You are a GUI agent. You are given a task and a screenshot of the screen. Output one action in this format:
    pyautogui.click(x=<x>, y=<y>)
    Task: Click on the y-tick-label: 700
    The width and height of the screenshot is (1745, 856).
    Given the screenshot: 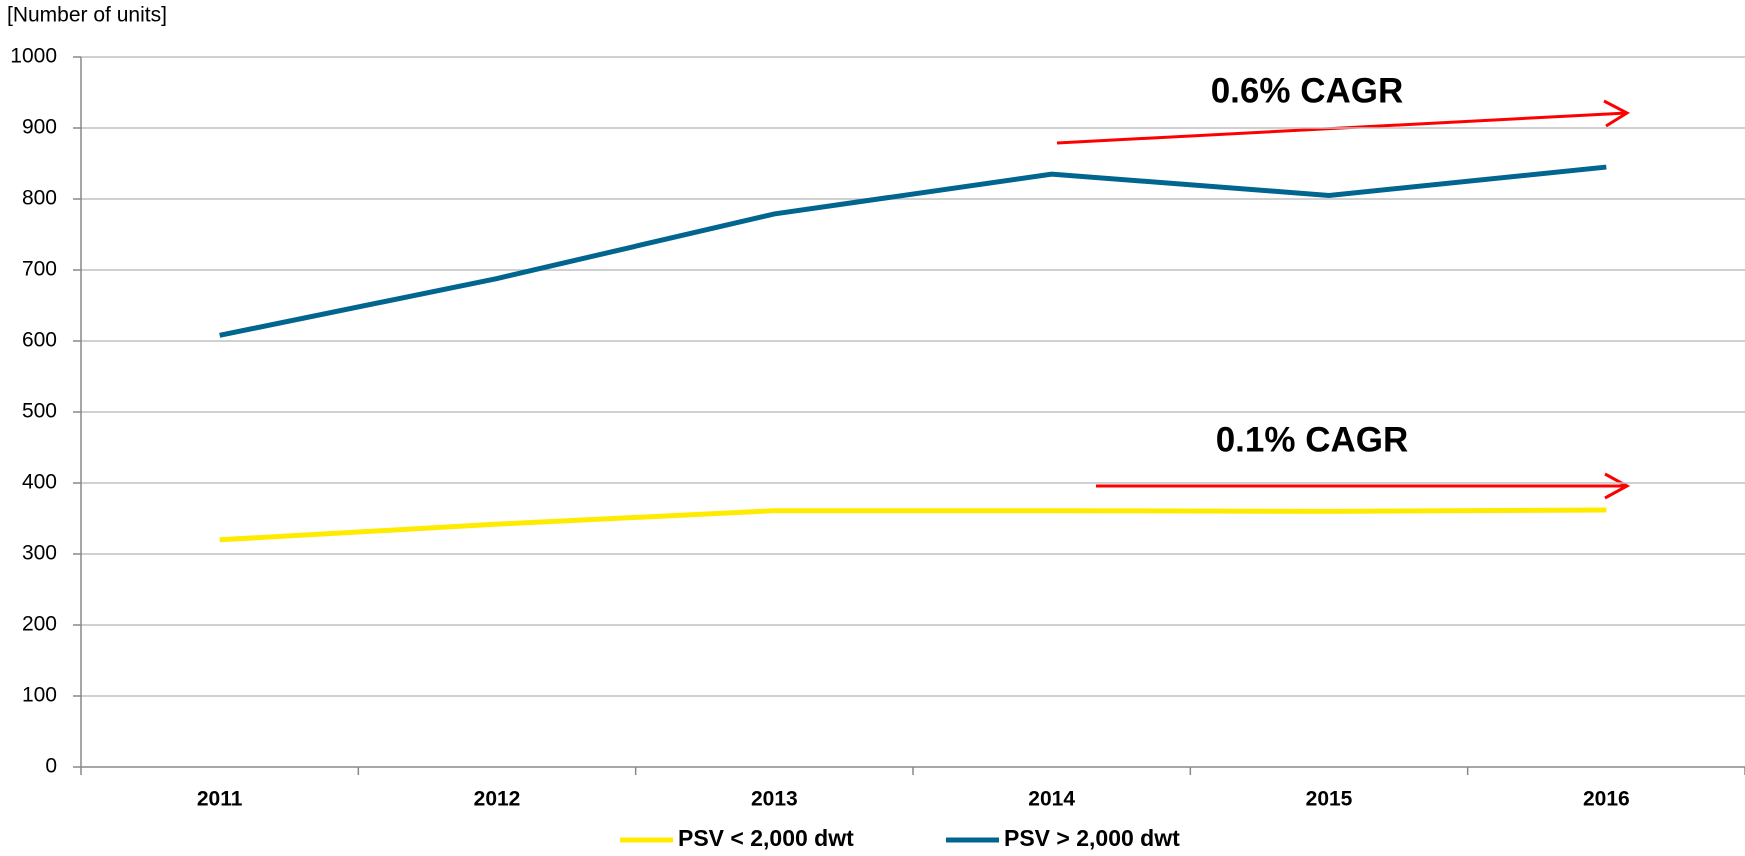 What is the action you would take?
    pyautogui.click(x=39, y=269)
    